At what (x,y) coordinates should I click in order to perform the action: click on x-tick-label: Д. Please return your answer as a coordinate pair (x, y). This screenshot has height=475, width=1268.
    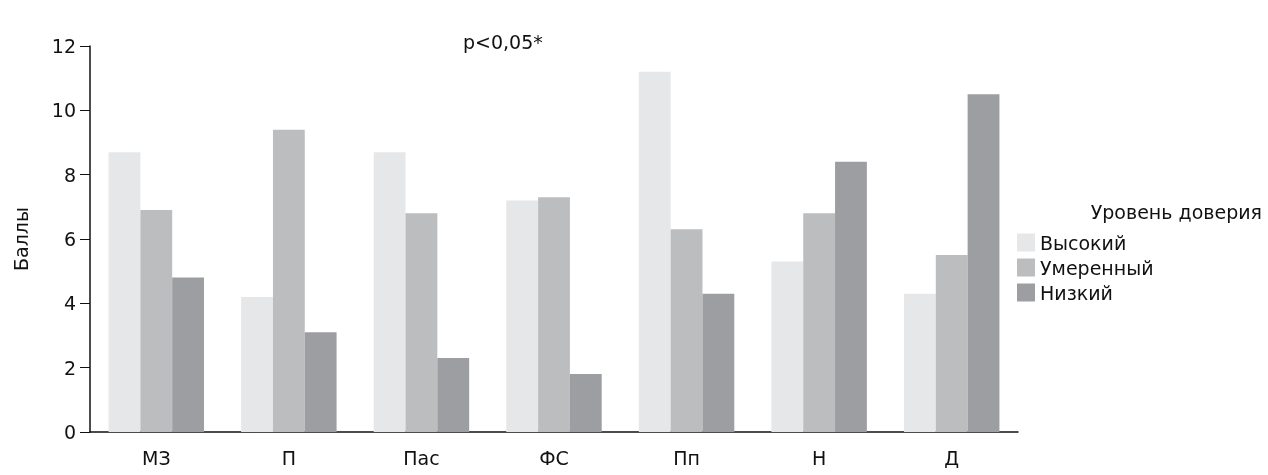
    Looking at the image, I should click on (952, 457).